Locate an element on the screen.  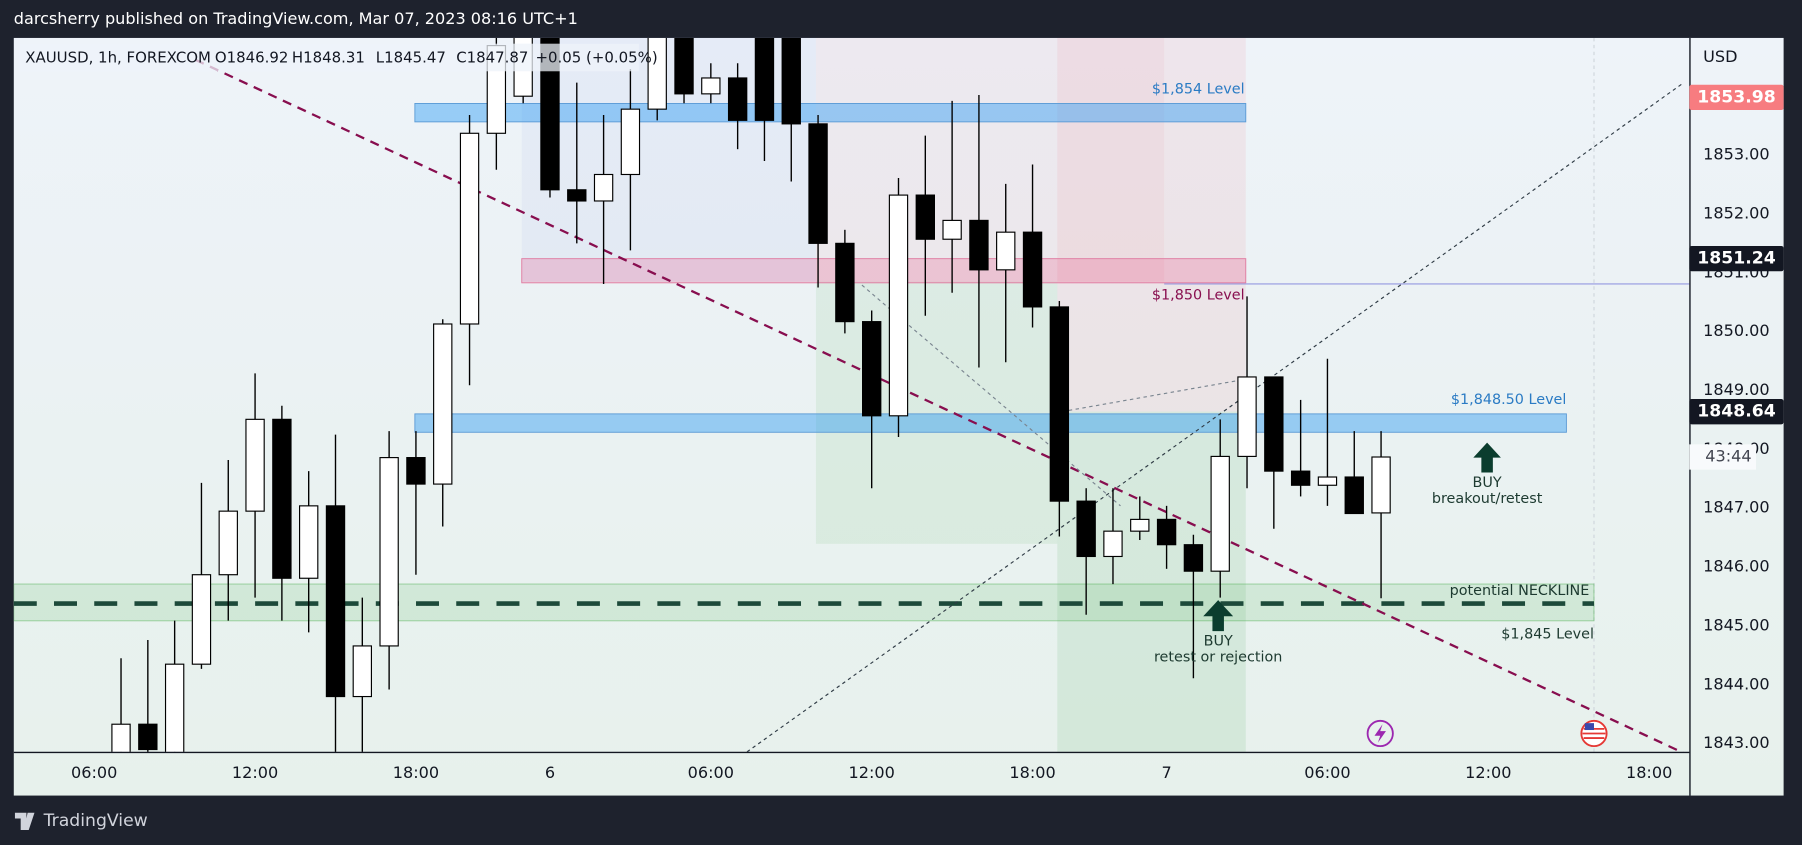
y-tick-label: 1853.00 is located at coordinates (1736, 154).